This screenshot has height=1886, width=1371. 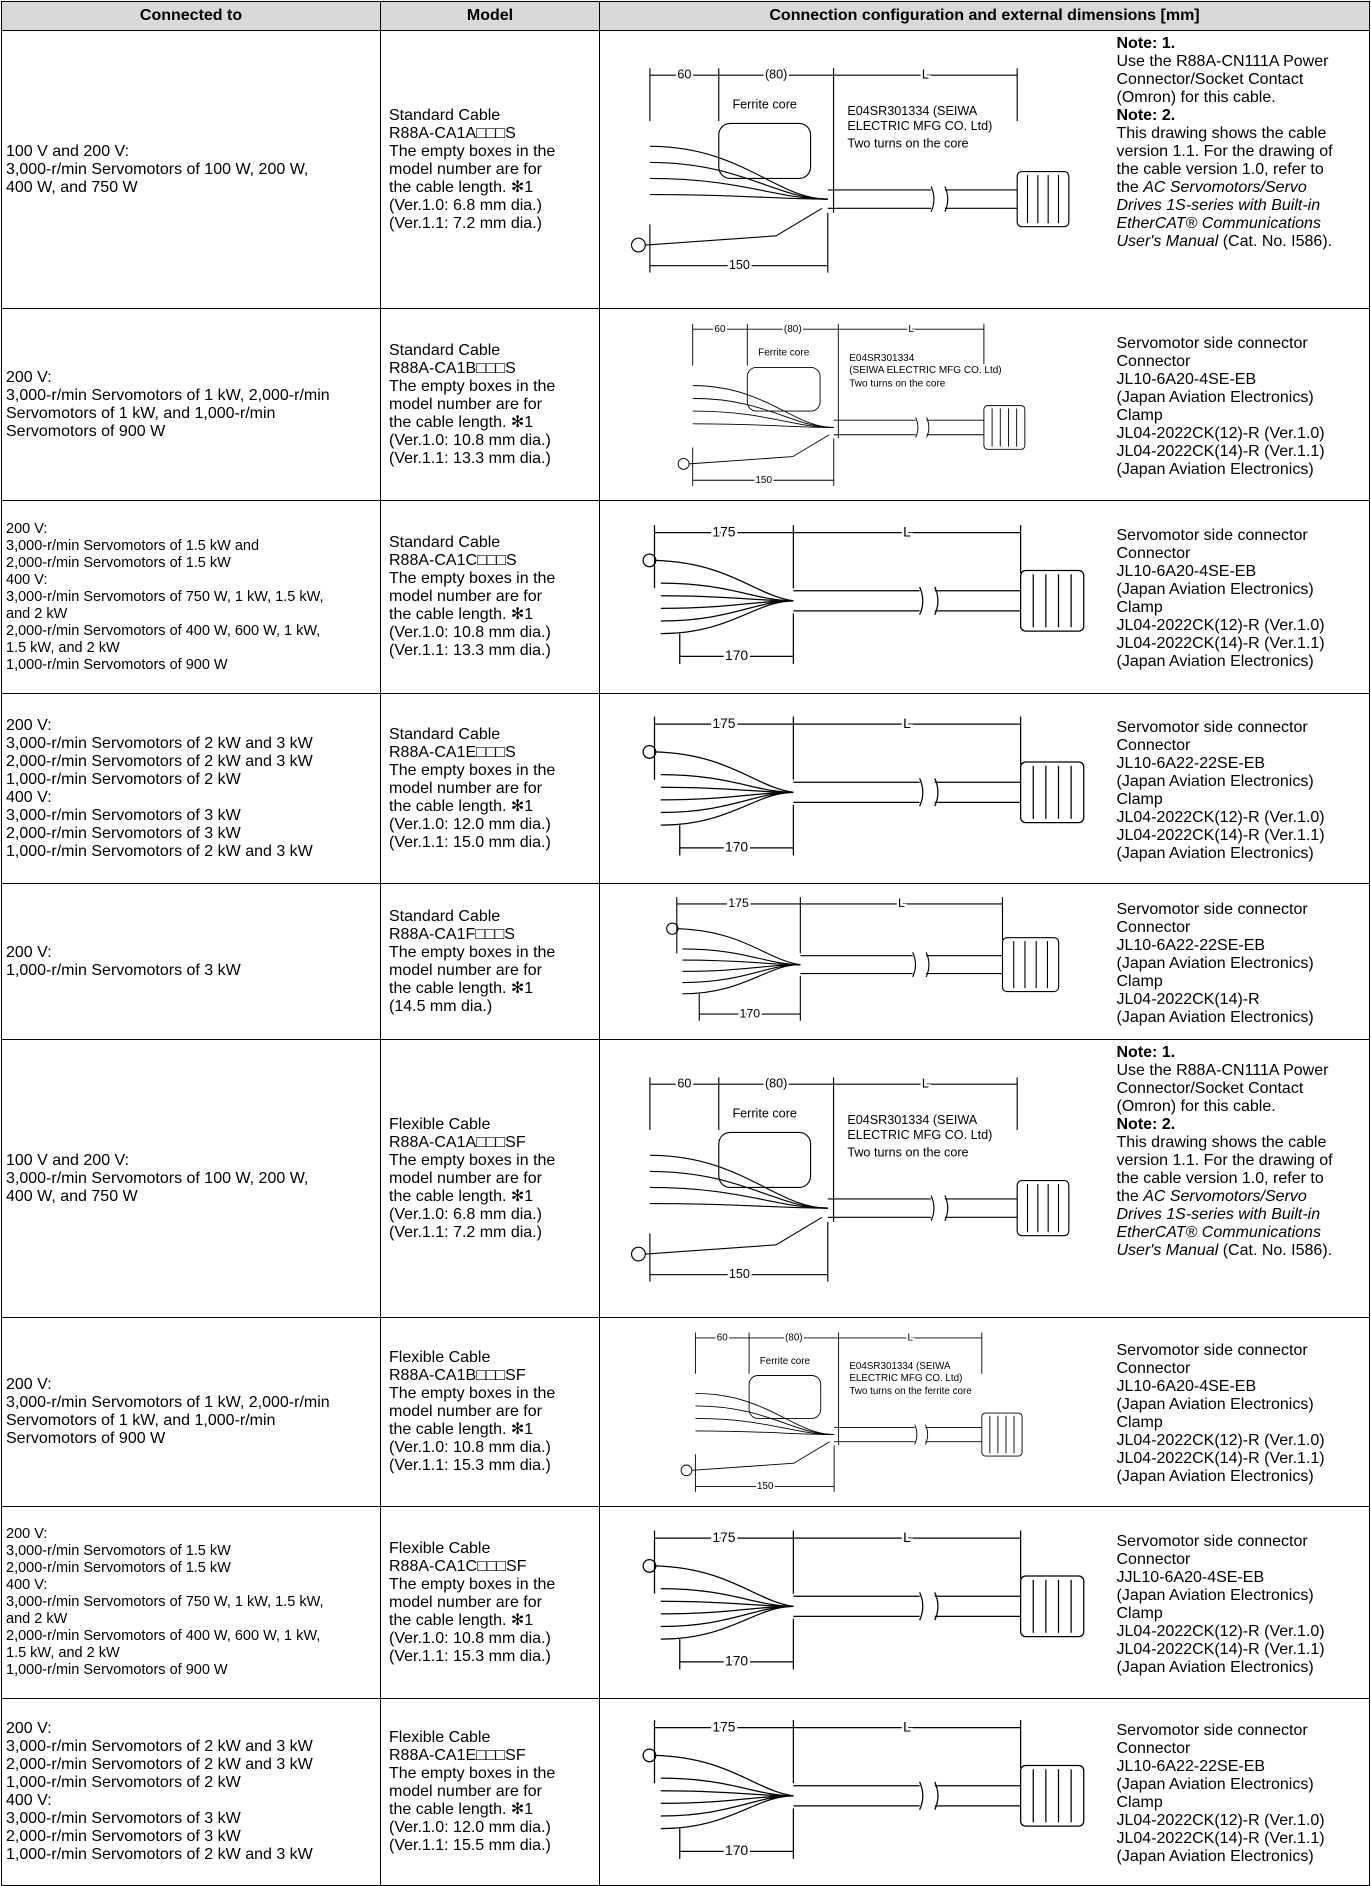 I want to click on note-line: Connector/Socket Contact, so click(x=1241, y=80).